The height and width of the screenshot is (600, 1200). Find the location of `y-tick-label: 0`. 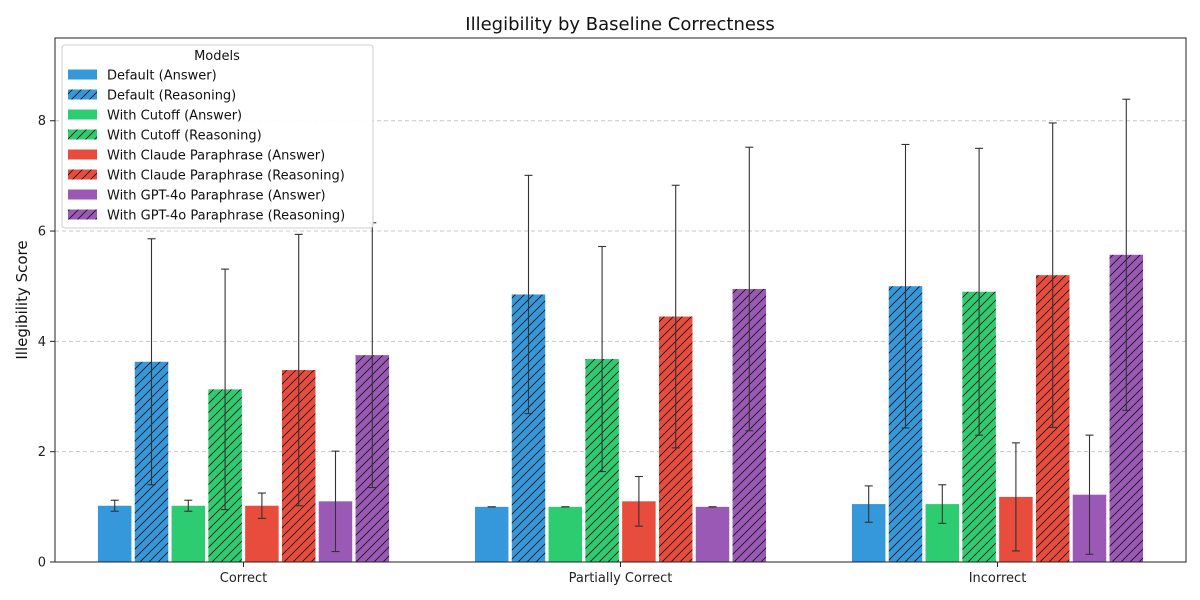

y-tick-label: 0 is located at coordinates (42, 563).